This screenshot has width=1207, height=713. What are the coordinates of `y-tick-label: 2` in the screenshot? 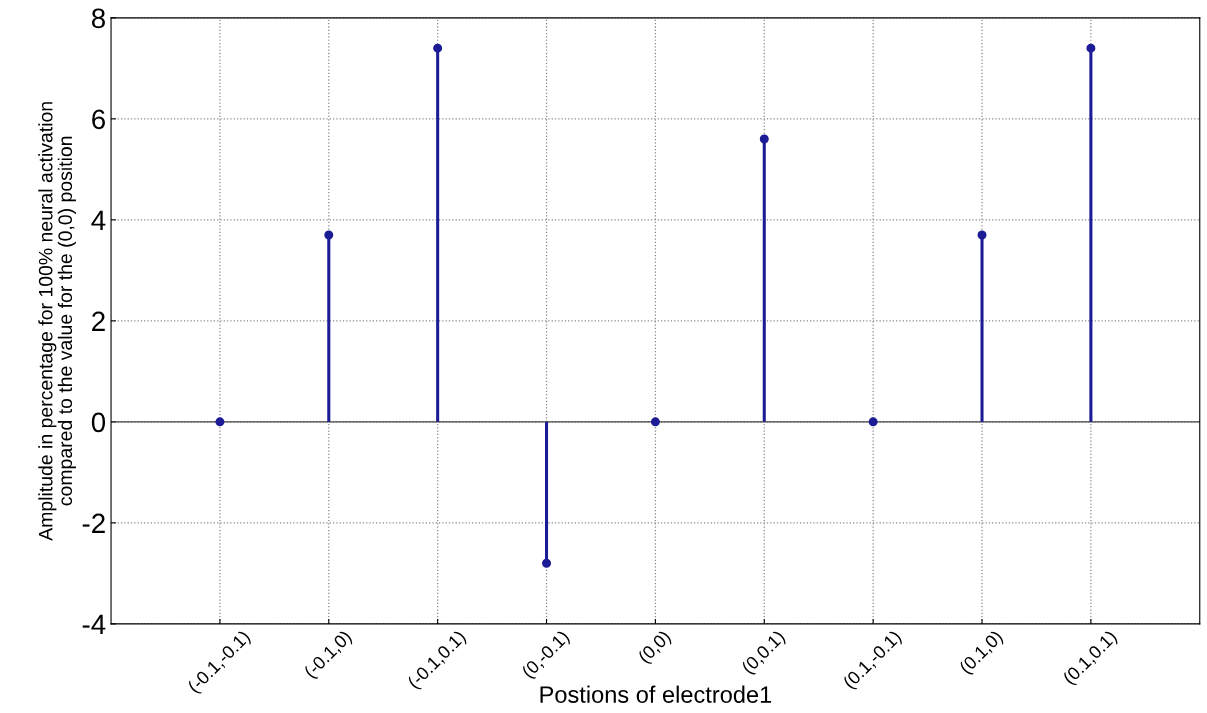 It's located at (98, 321).